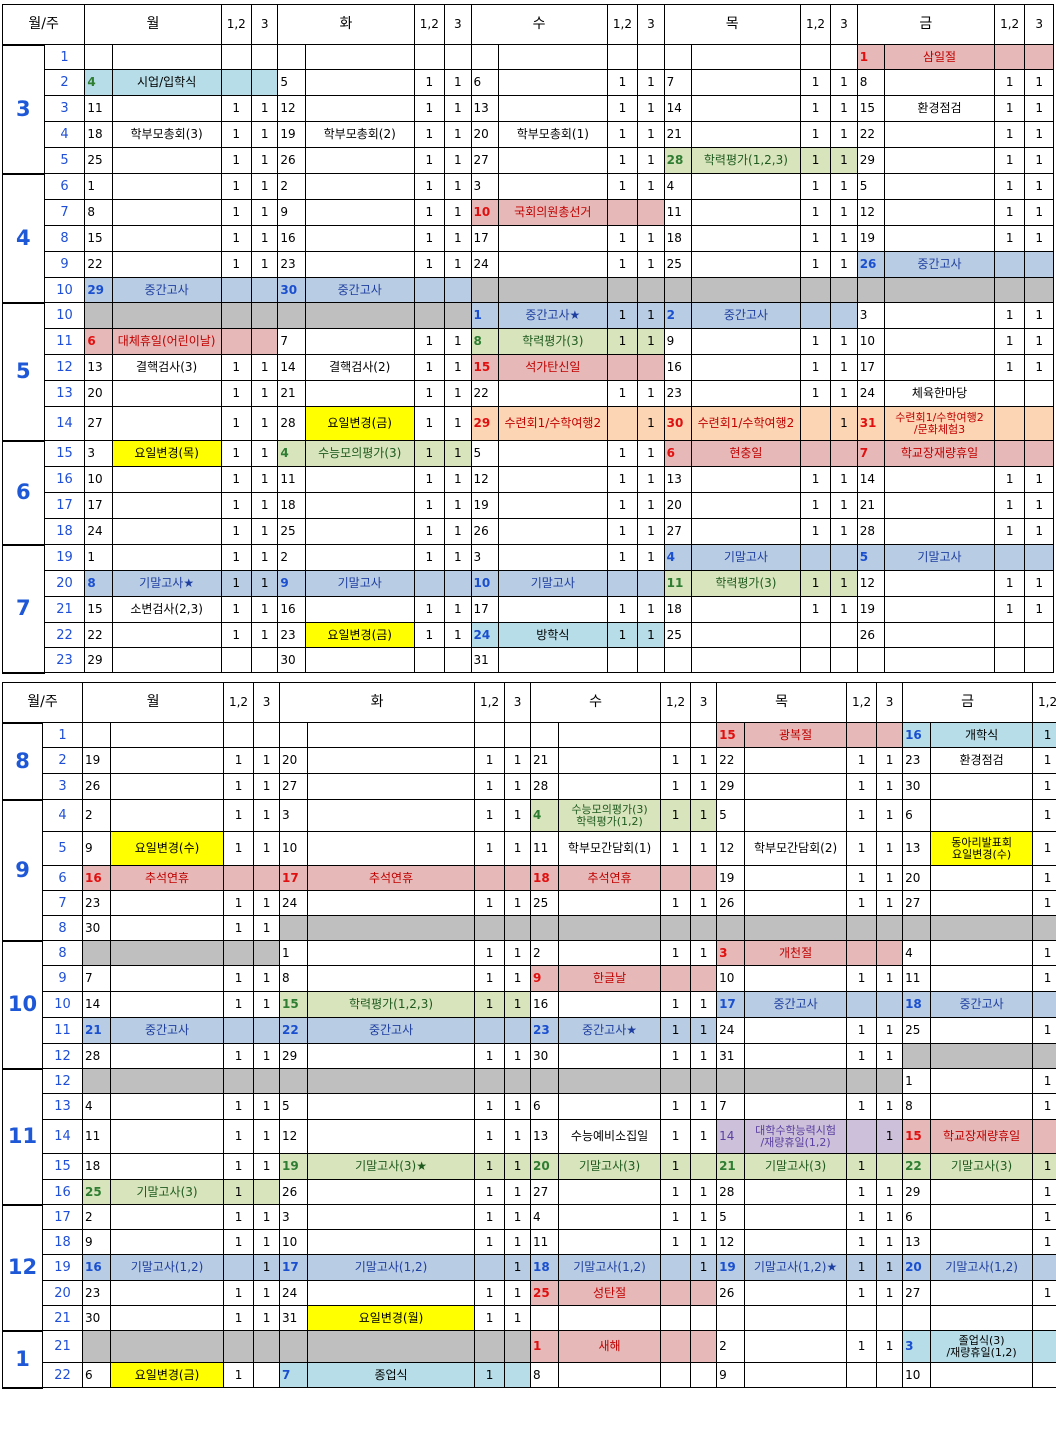 The width and height of the screenshot is (1056, 1432). What do you see at coordinates (484, 57) in the screenshot?
I see `date-cell` at bounding box center [484, 57].